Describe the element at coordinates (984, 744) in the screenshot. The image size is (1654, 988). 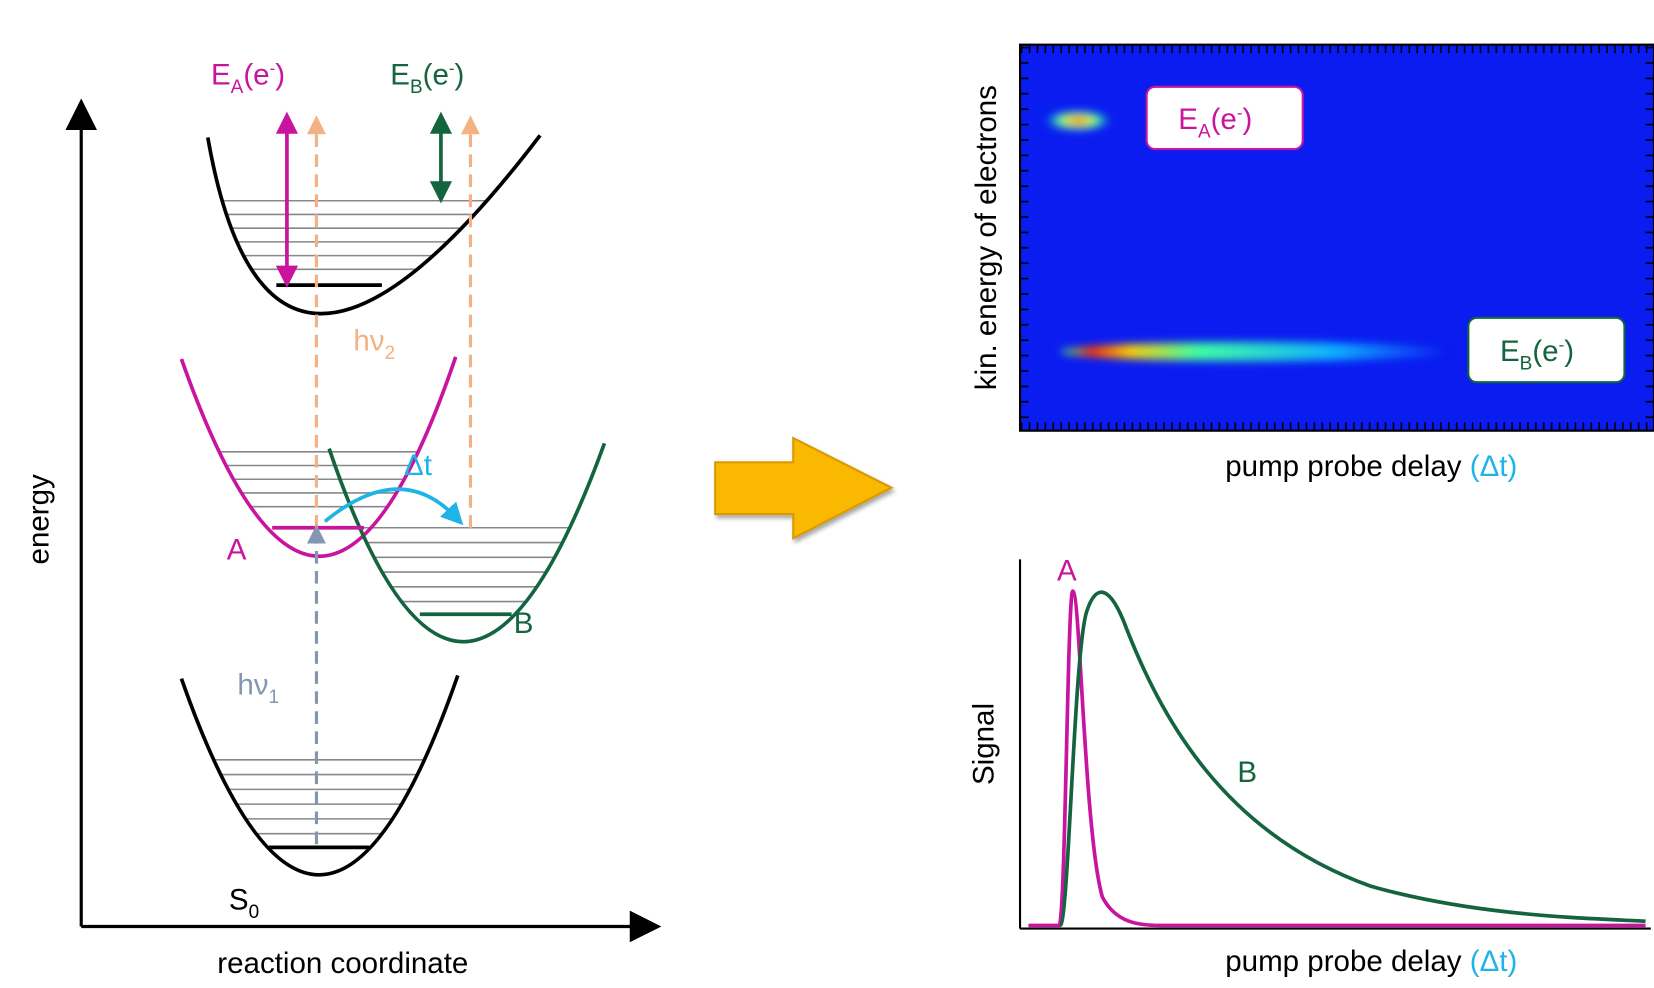
I see `axis-label: Signal` at that location.